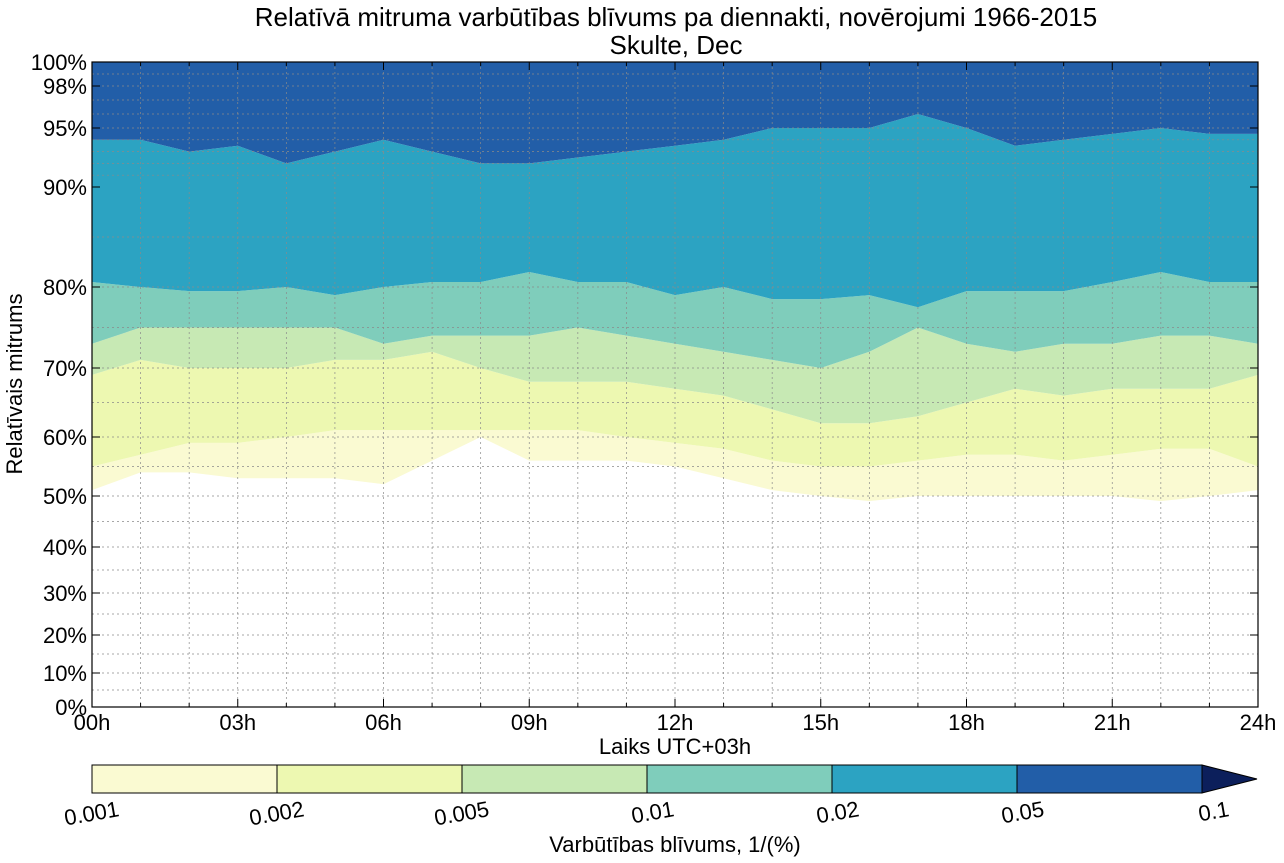  I want to click on y-tick-label: 0%, so click(71, 707).